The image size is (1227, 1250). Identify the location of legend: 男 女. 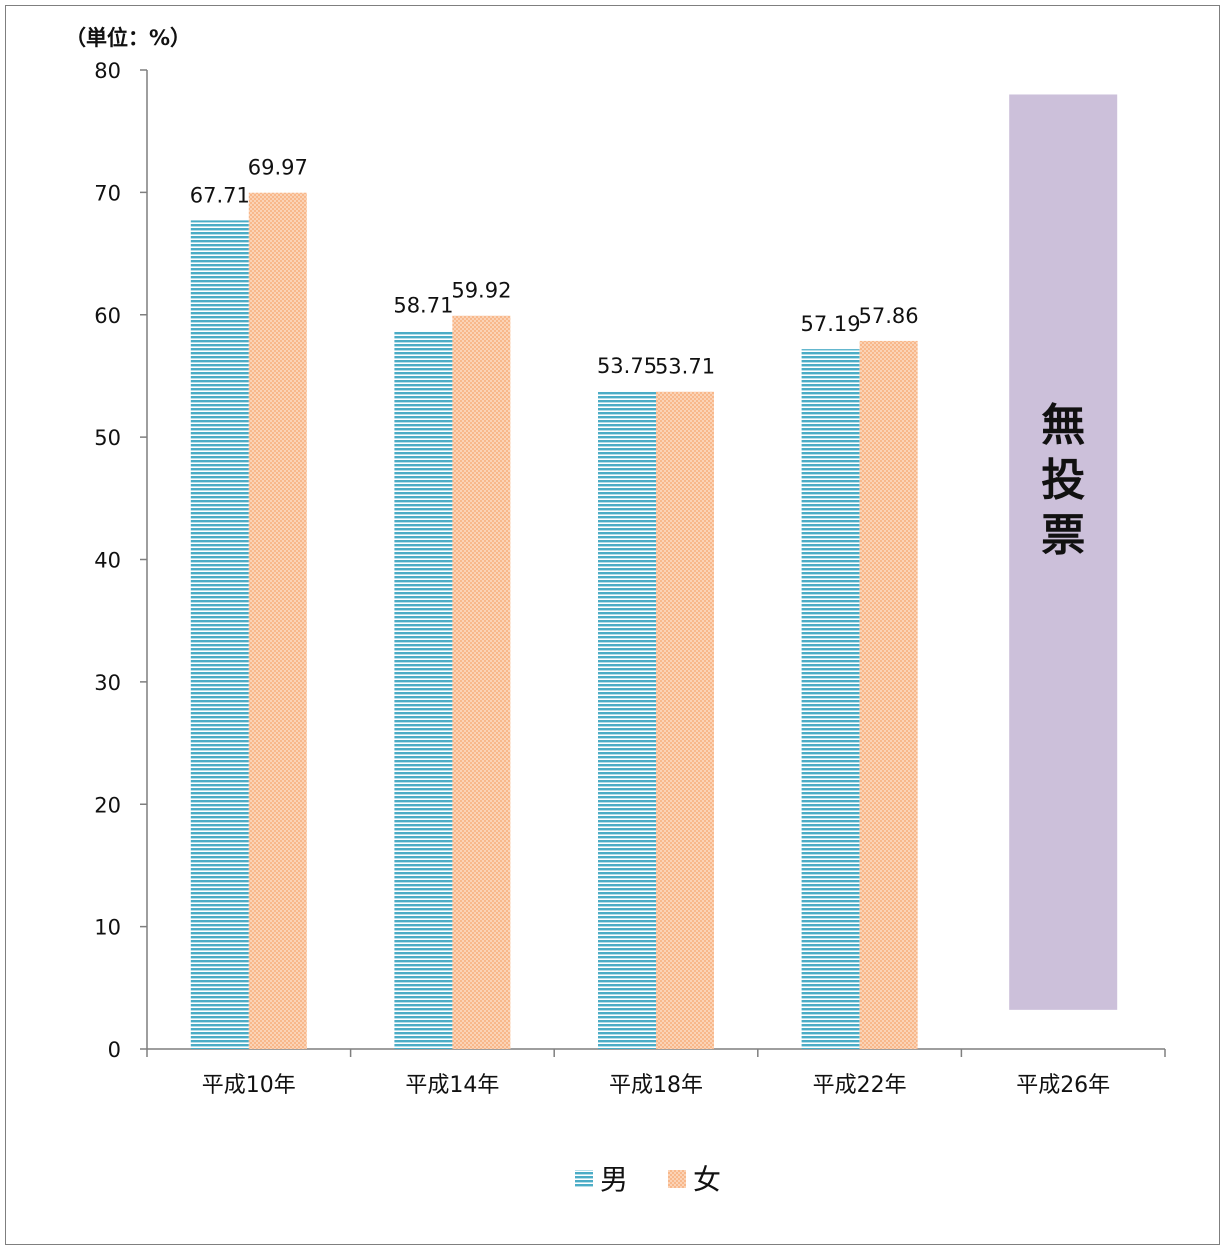
(648, 1179).